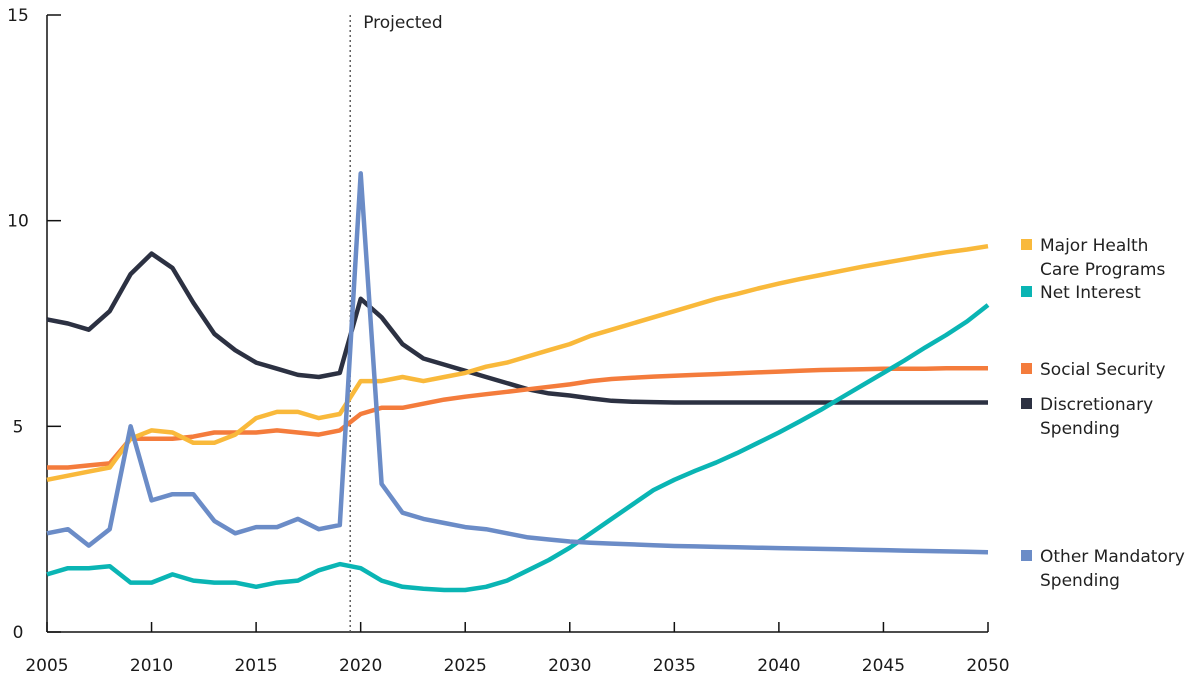 The image size is (1201, 677). What do you see at coordinates (1026, 244) in the screenshot?
I see `legend-swatch-major-health-care-programs` at bounding box center [1026, 244].